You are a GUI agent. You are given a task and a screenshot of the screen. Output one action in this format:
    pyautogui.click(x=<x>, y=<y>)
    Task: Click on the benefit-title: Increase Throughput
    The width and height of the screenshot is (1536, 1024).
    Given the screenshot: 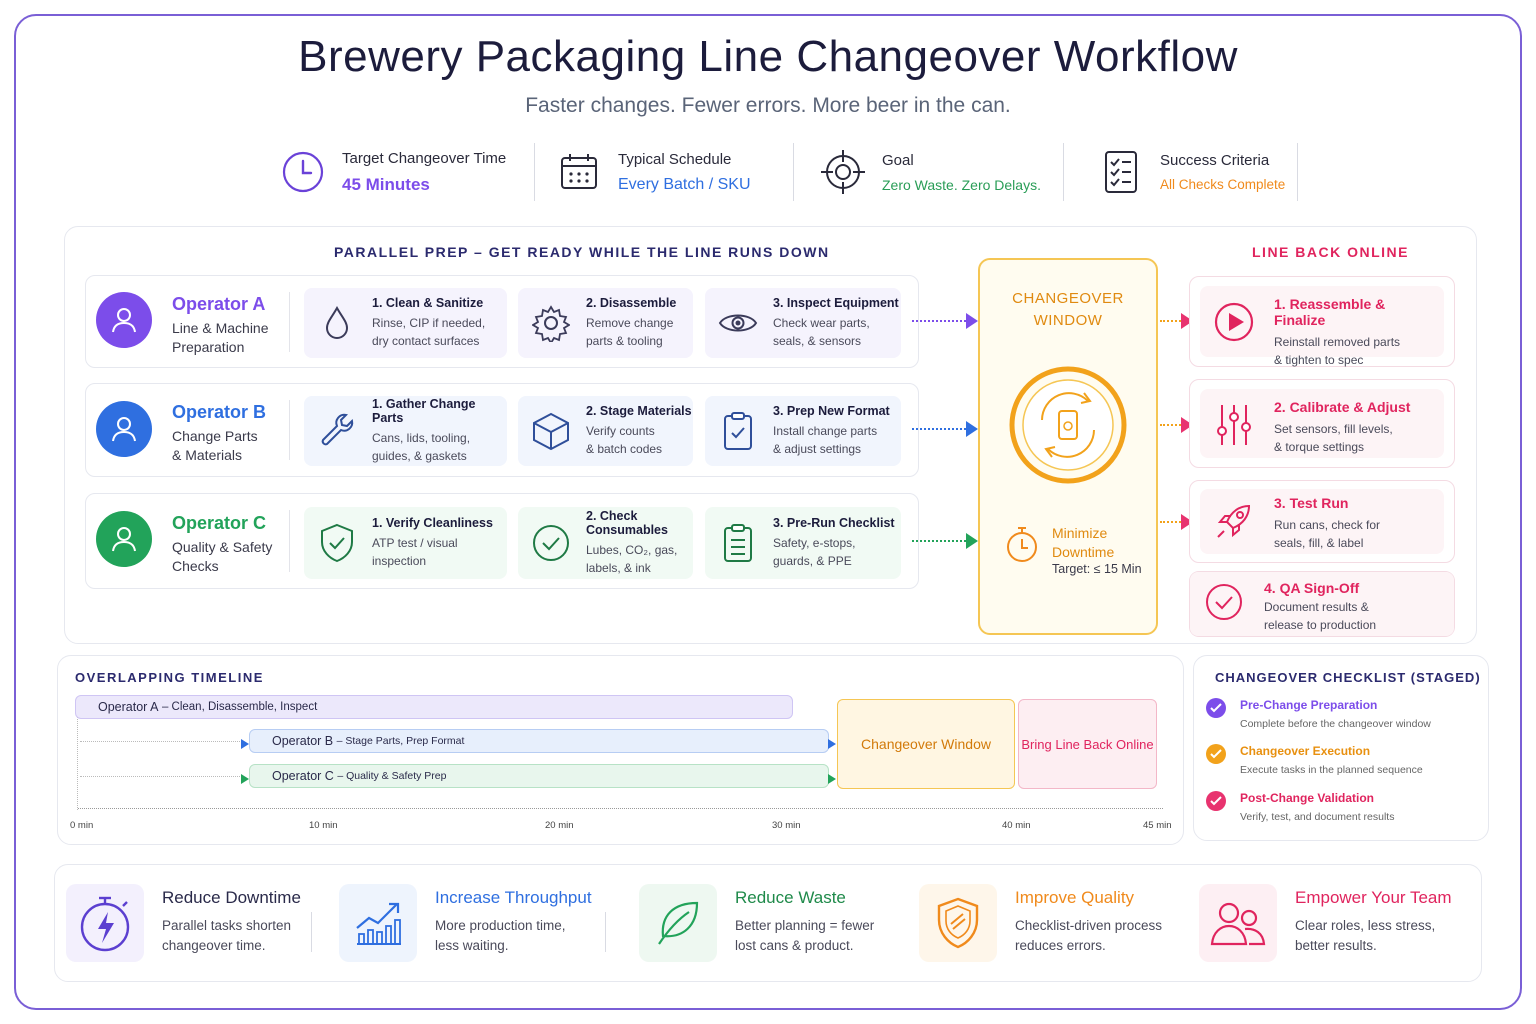 What is the action you would take?
    pyautogui.click(x=513, y=897)
    